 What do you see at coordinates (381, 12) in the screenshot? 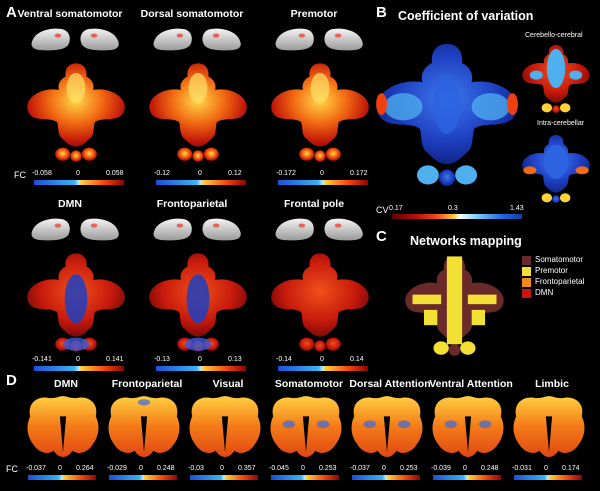
I see `panel-letter-b: B` at bounding box center [381, 12].